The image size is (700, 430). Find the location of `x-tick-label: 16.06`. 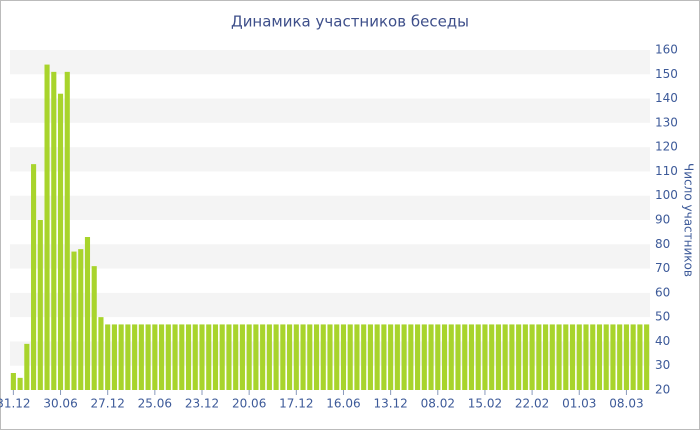

x-tick-label: 16.06 is located at coordinates (343, 404).